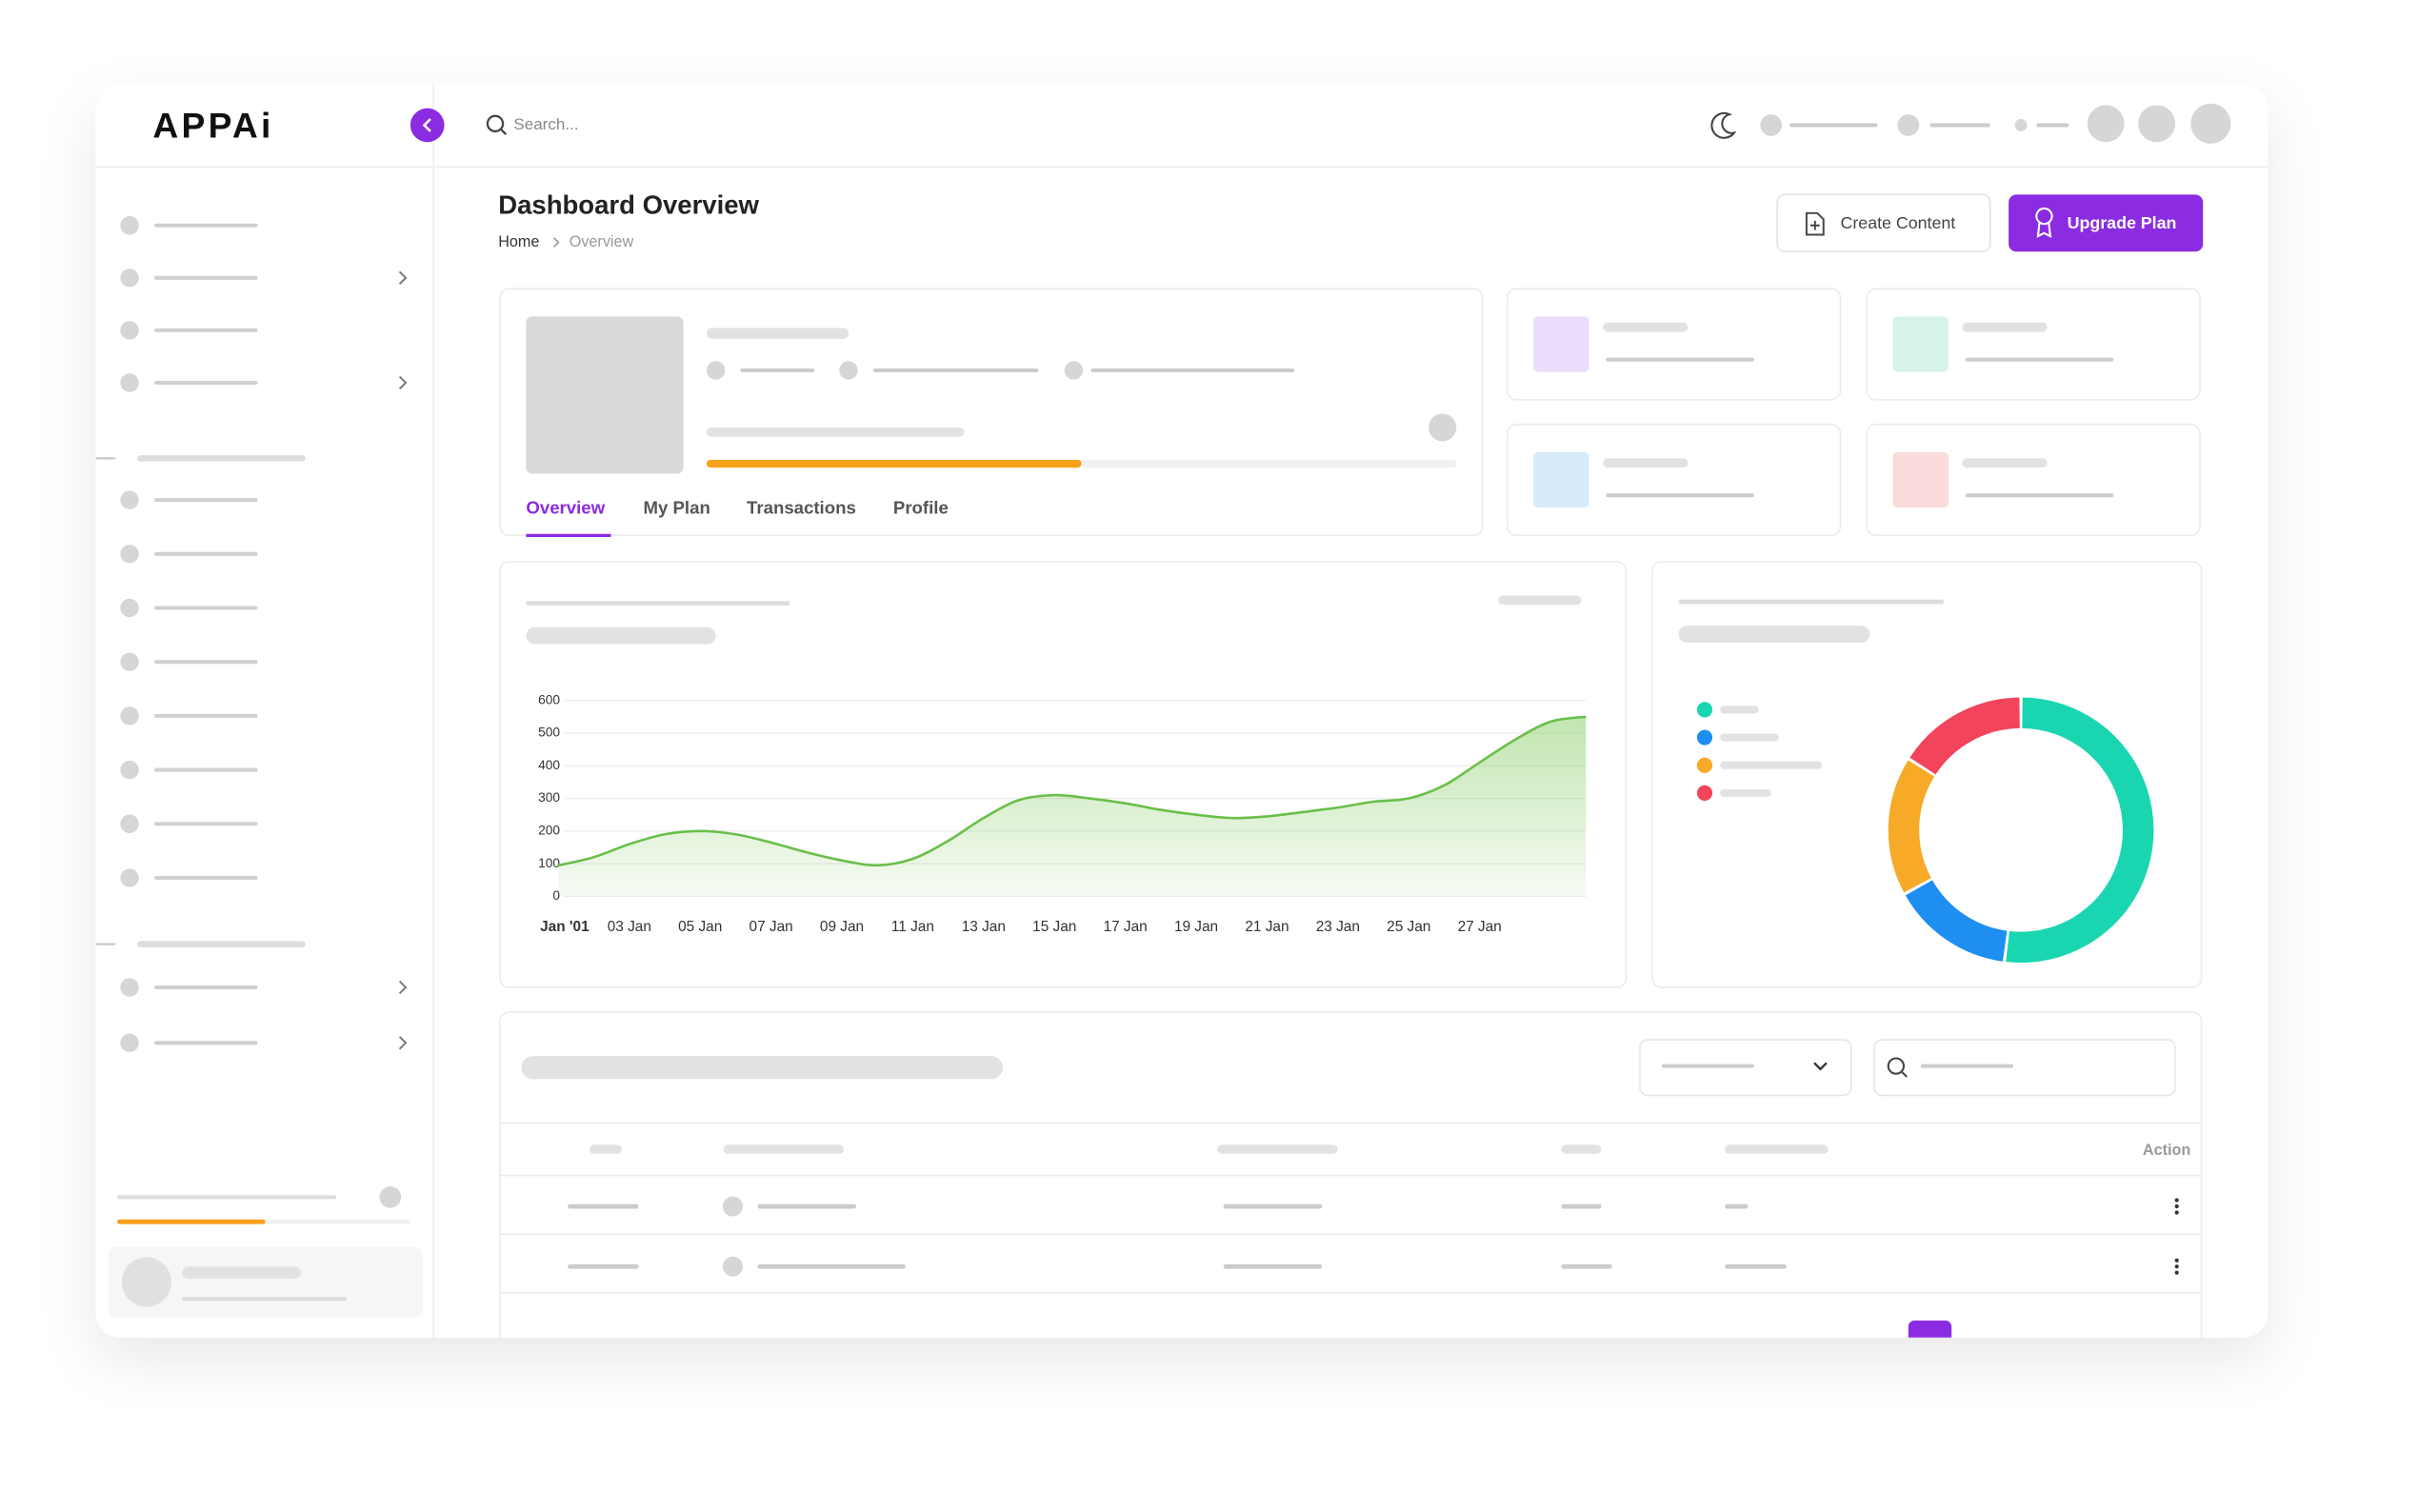 This screenshot has width=2419, height=1512. I want to click on progress-fill, so click(894, 463).